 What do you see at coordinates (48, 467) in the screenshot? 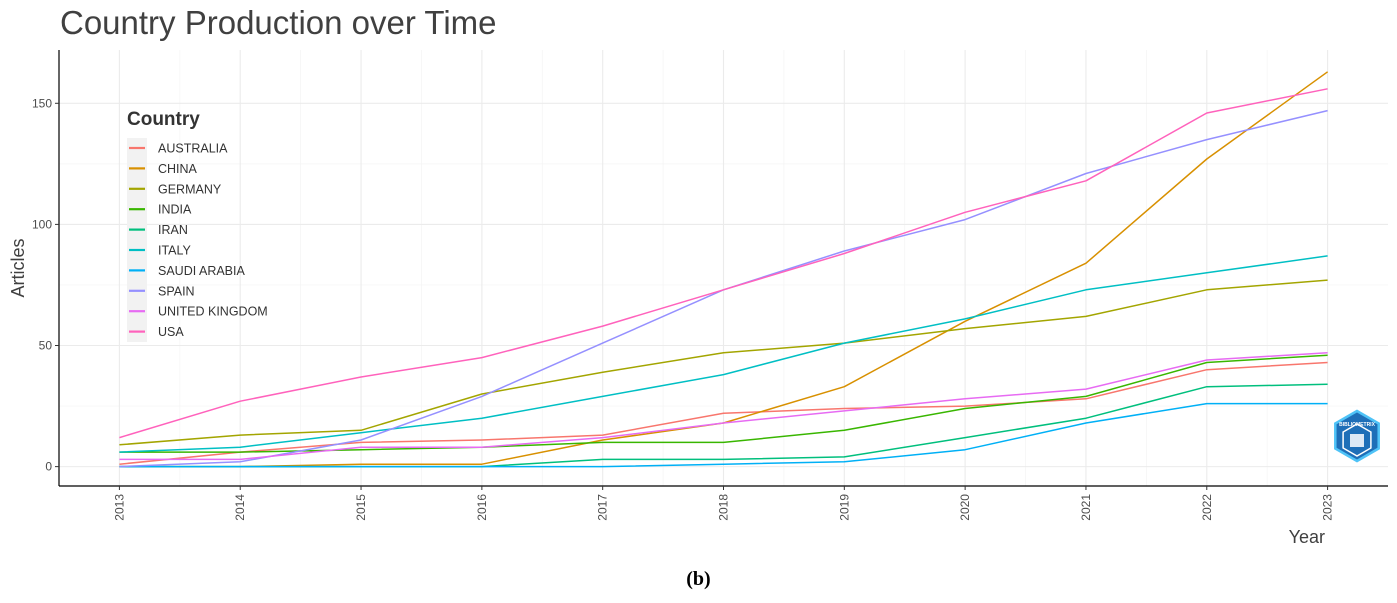
I see `y-tick-label: 0` at bounding box center [48, 467].